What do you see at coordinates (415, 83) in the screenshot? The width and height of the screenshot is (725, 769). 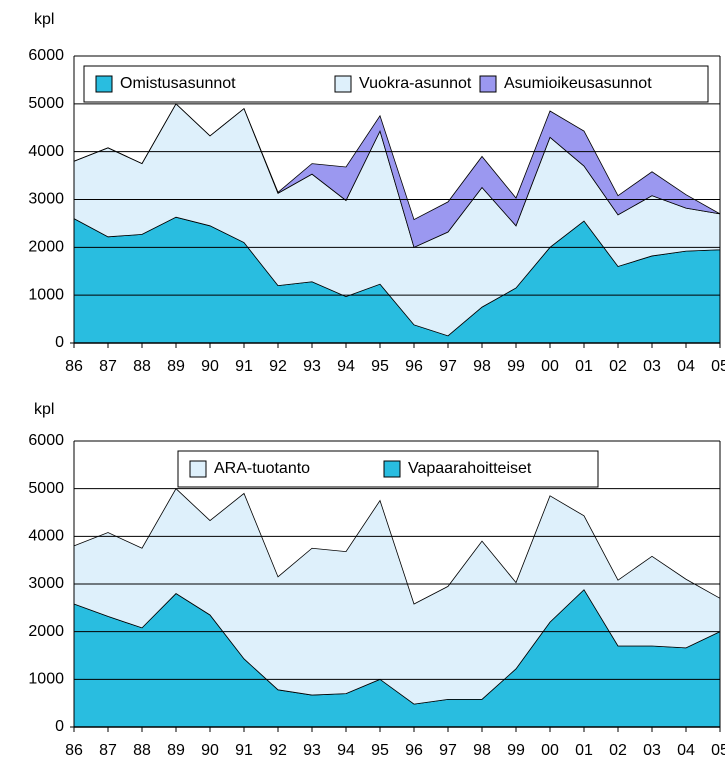 I see `legend-label: Vuokra-asunnot` at bounding box center [415, 83].